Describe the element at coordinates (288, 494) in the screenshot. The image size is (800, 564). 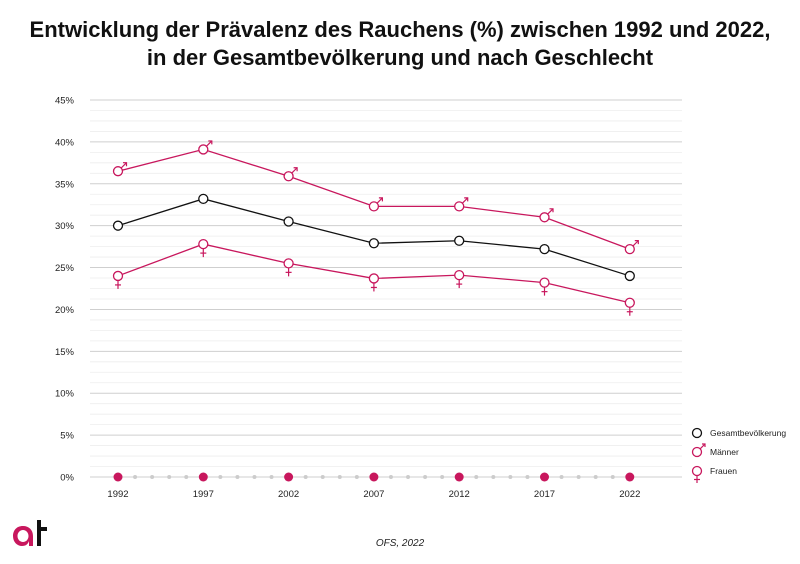
I see `x-tick-label: 2002` at that location.